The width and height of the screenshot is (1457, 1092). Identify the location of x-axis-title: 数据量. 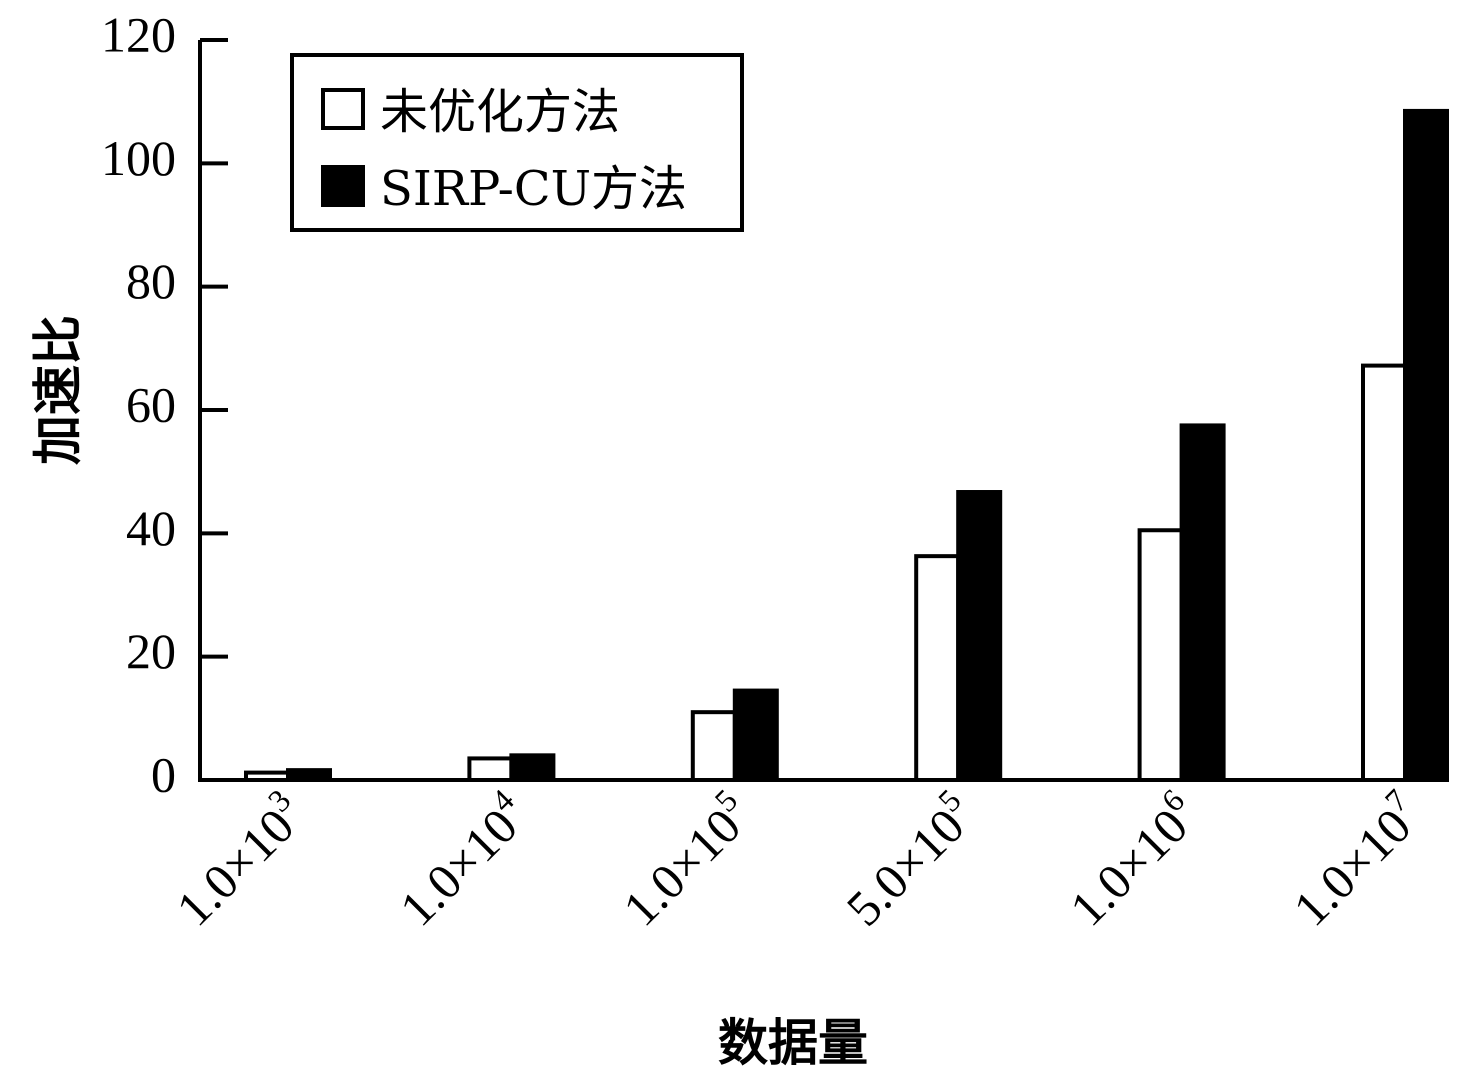
(793, 1042).